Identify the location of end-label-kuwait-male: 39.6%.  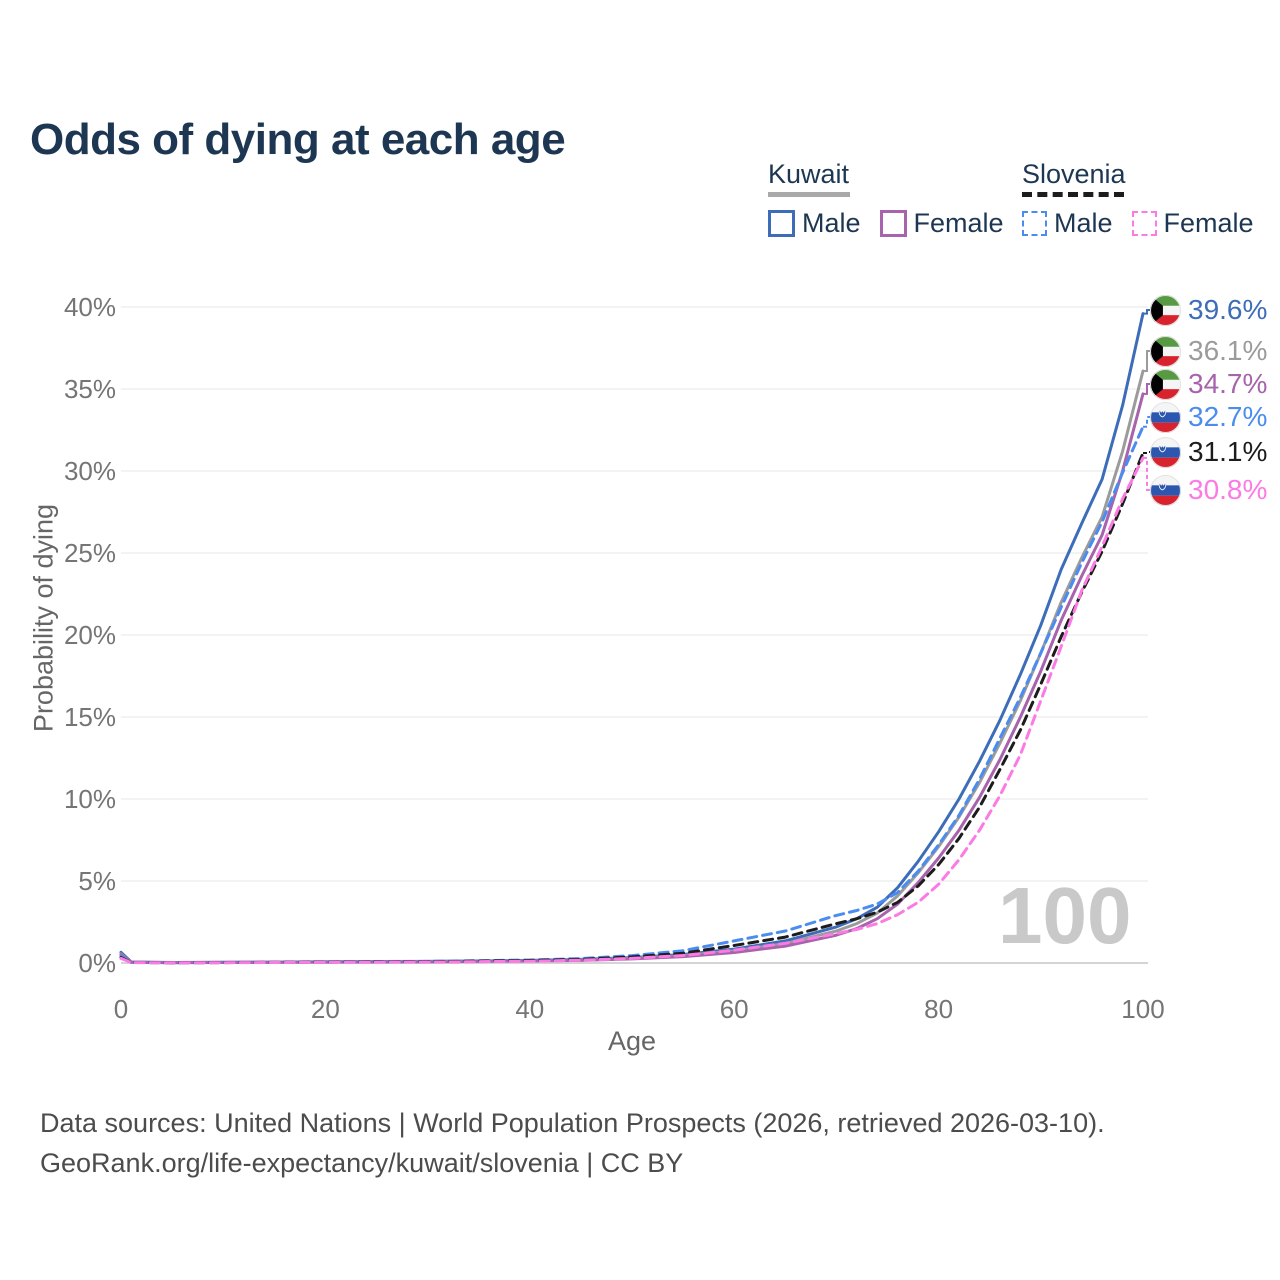
(1228, 309).